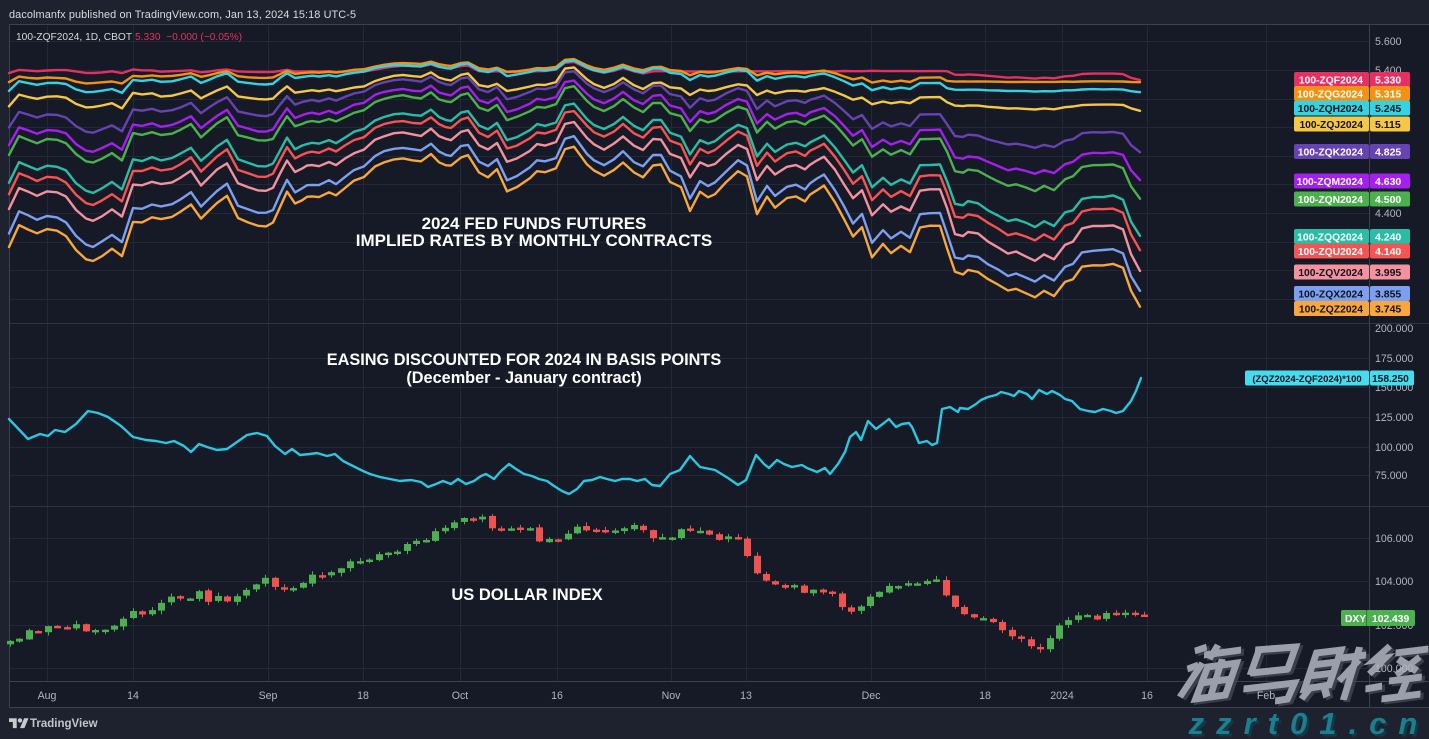  Describe the element at coordinates (534, 223) in the screenshot. I see `svg-text: 2024 FED FUNDS FUTURES` at that location.